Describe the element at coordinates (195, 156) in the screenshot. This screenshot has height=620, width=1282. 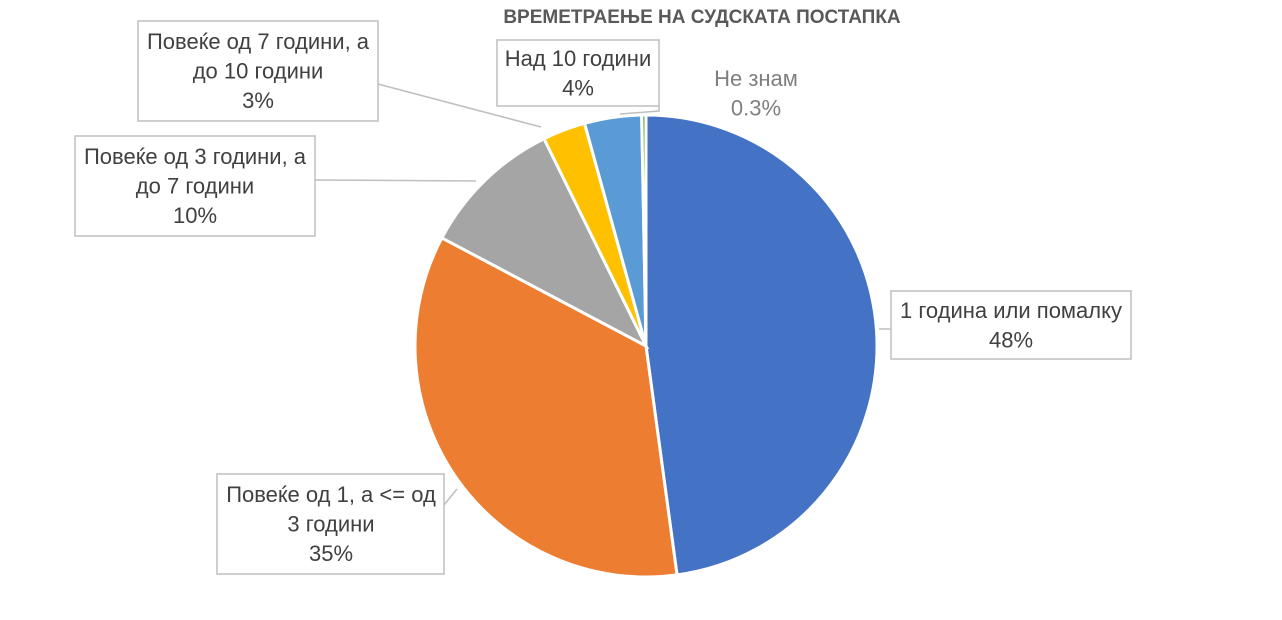
I see `data-label-category: Повеќе од 3 години, а` at that location.